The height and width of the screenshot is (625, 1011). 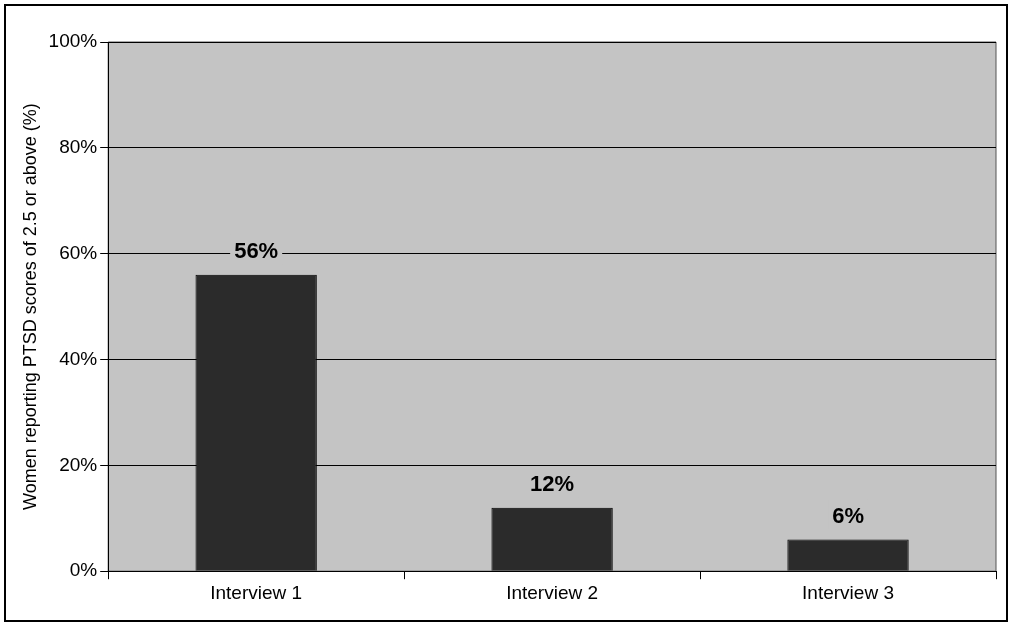 What do you see at coordinates (29, 307) in the screenshot?
I see `y-axis-title: Women reporting PTSD scores of 2.5 or above (%)` at bounding box center [29, 307].